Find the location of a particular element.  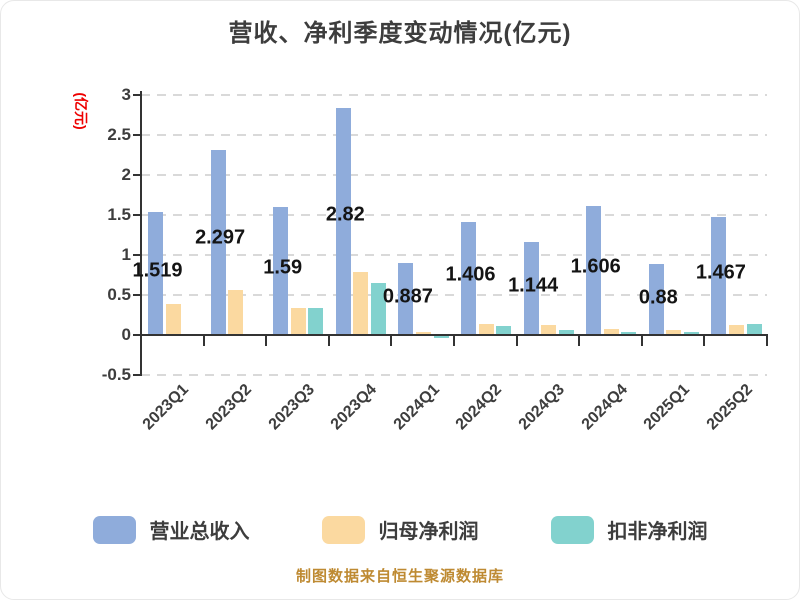

bar-deducted_net_profit-2023Q3 is located at coordinates (316, 321).